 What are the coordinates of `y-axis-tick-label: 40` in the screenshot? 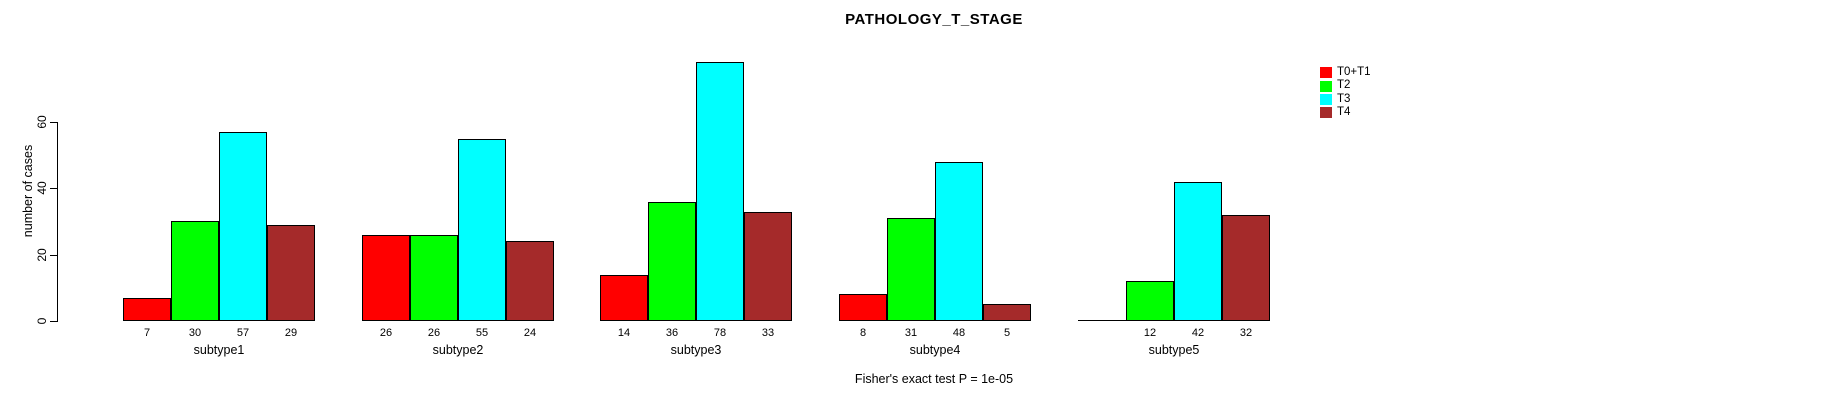 It's located at (42, 188).